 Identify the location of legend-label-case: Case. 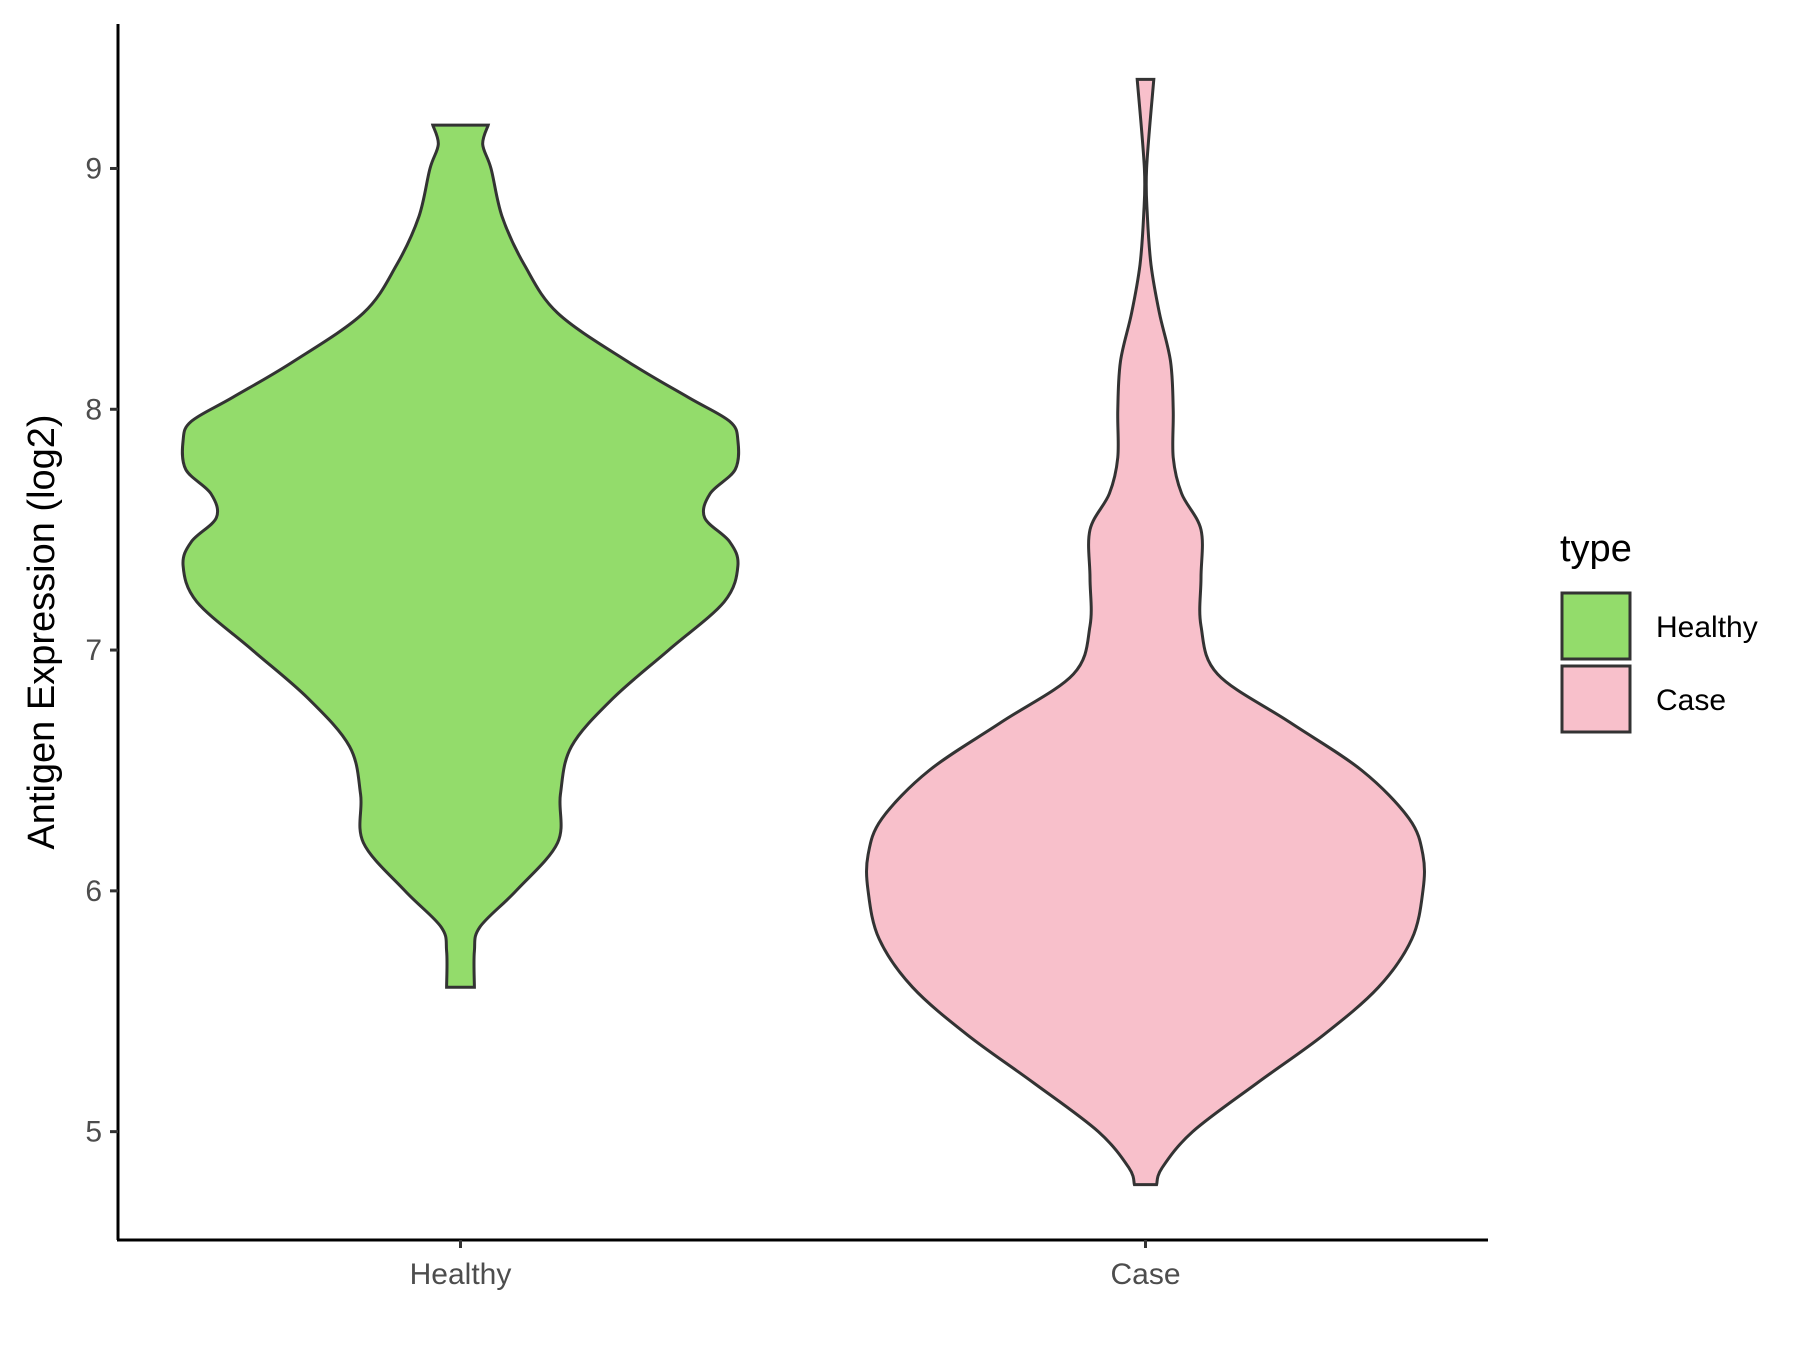
(1691, 700).